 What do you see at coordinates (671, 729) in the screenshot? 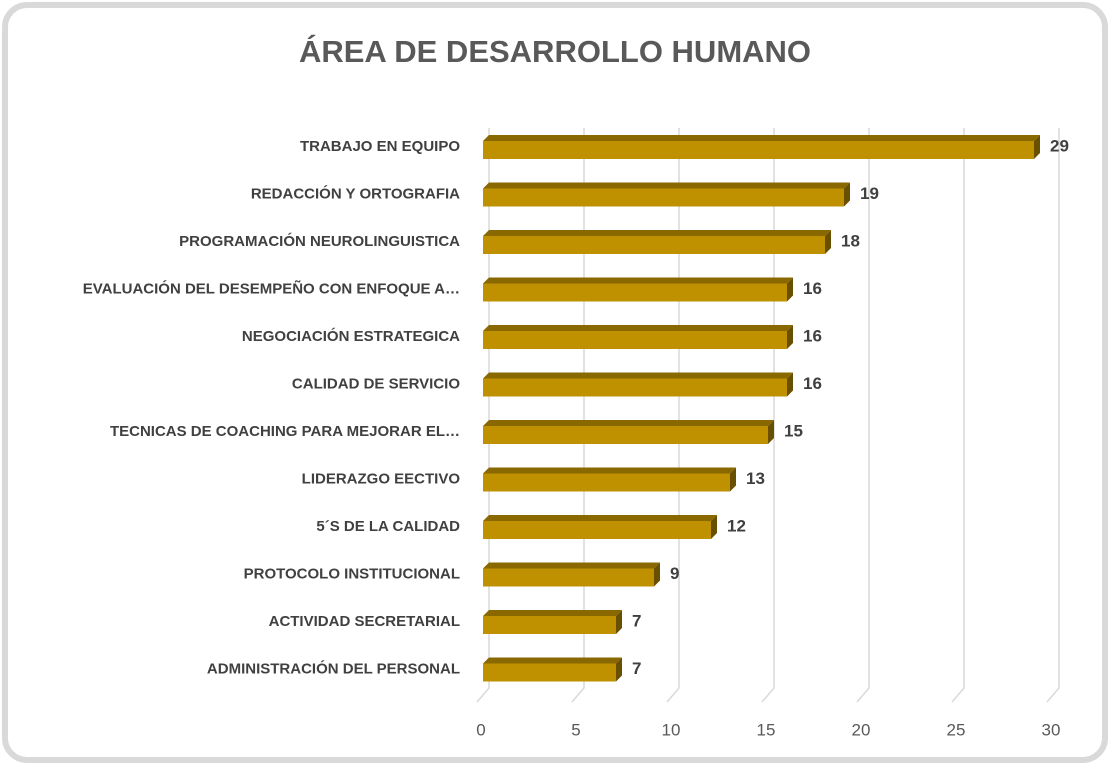
I see `x-tick-label: 10` at bounding box center [671, 729].